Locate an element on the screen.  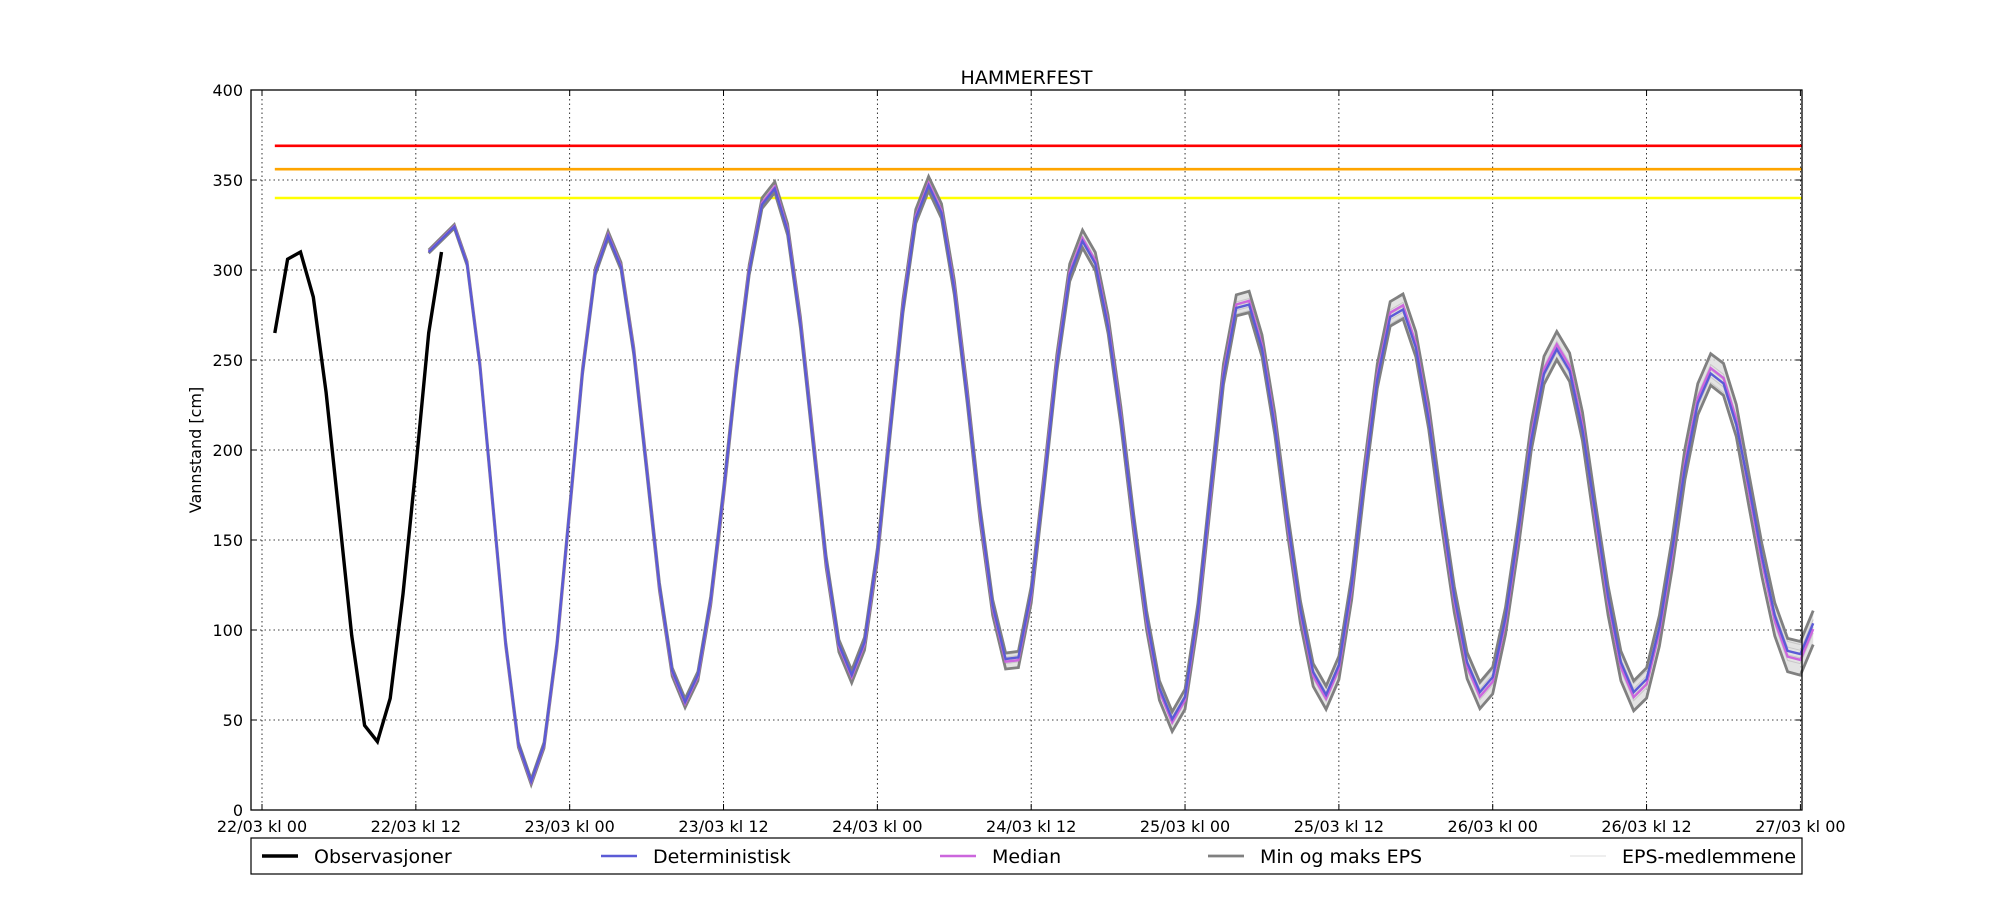
legend-label: Min og maks EPS is located at coordinates (1341, 857).